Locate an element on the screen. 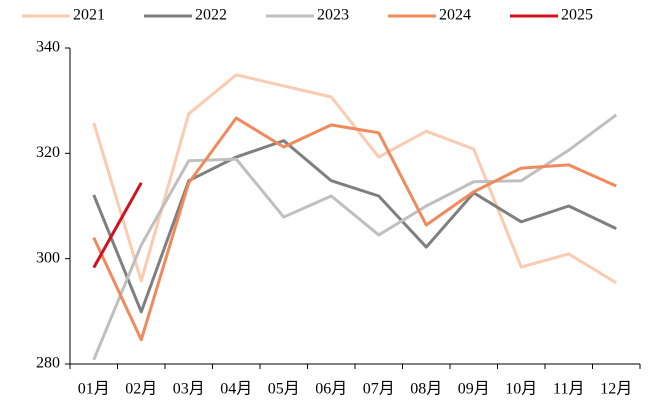  x-tick-label: 09月 is located at coordinates (474, 389).